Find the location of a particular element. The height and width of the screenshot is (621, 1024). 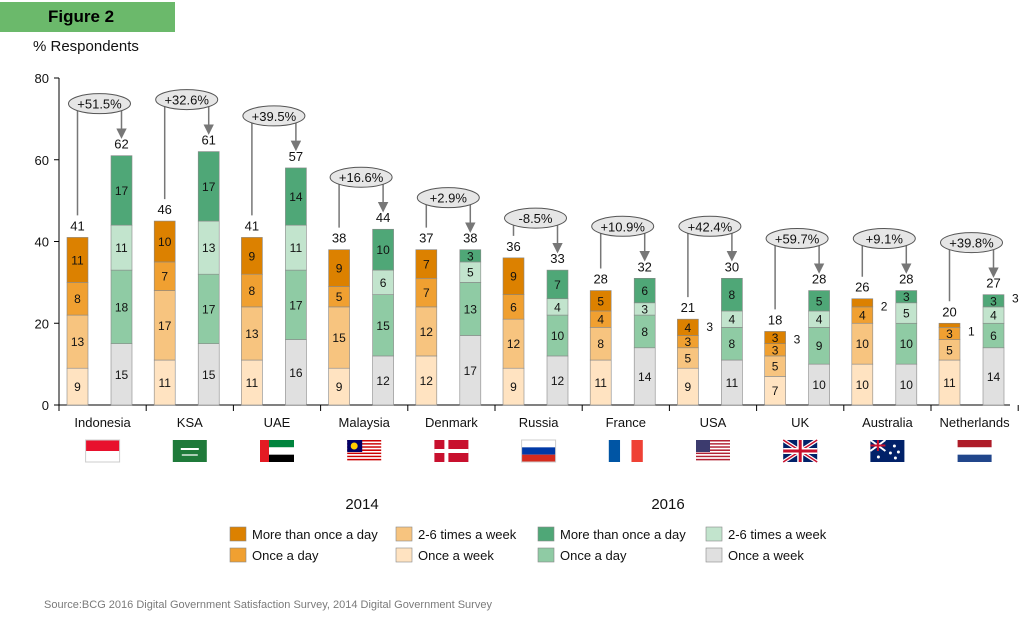

legend-label: Once a day is located at coordinates (285, 555).